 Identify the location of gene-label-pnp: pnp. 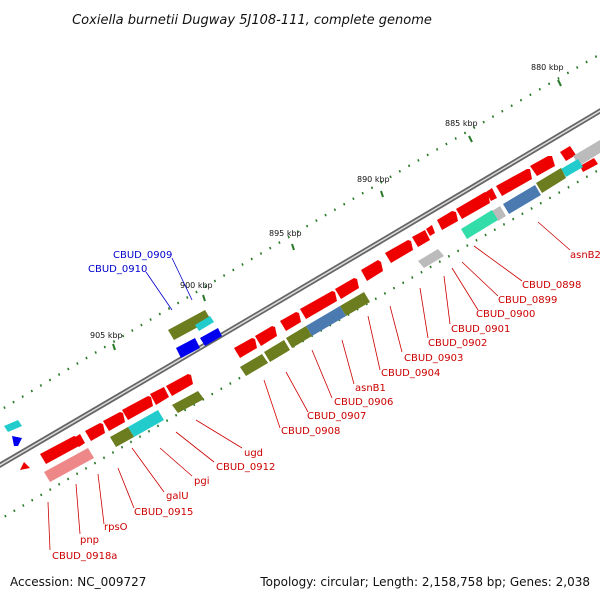
(89, 540).